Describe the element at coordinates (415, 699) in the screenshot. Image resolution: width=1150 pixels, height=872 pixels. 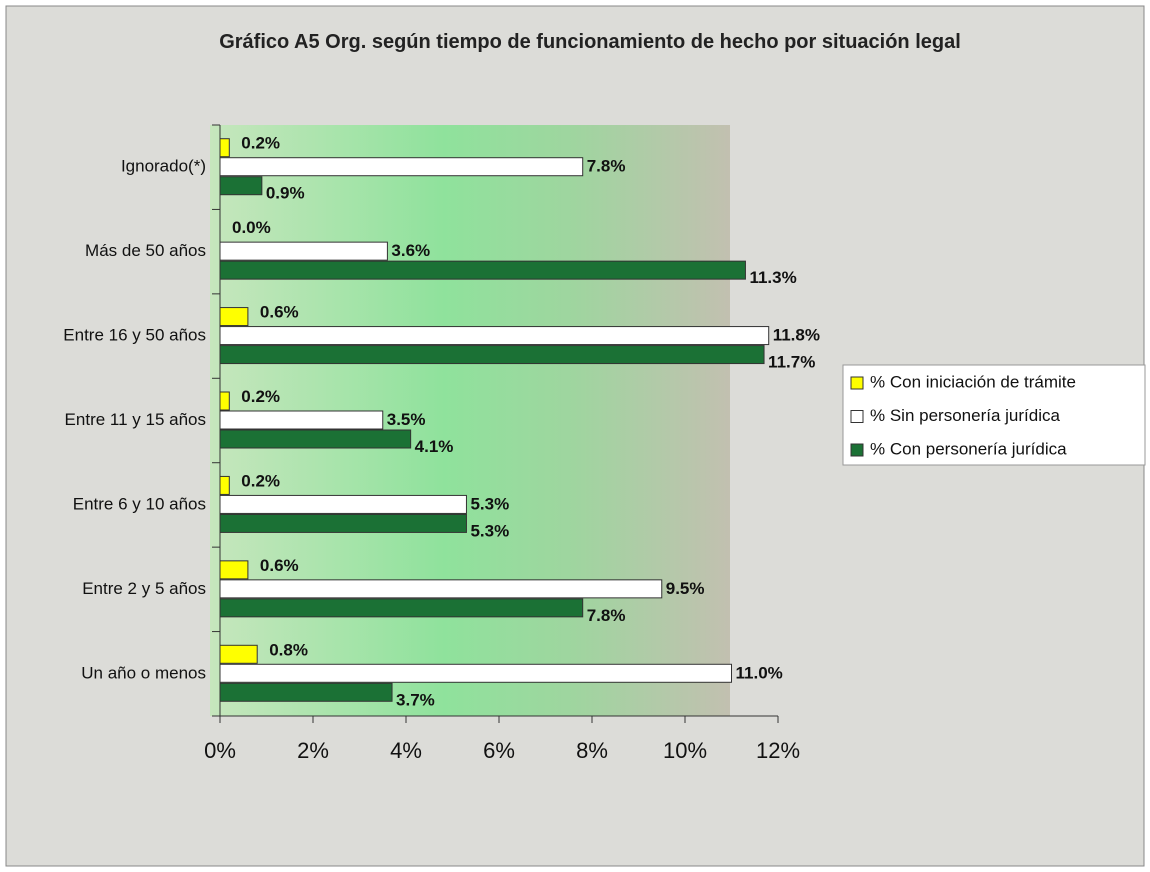
I see `value-label: 3.7%` at that location.